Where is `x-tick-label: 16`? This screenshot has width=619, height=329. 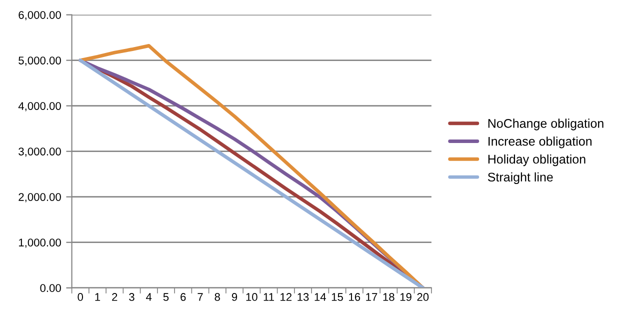
x-tick-label: 16 is located at coordinates (354, 297).